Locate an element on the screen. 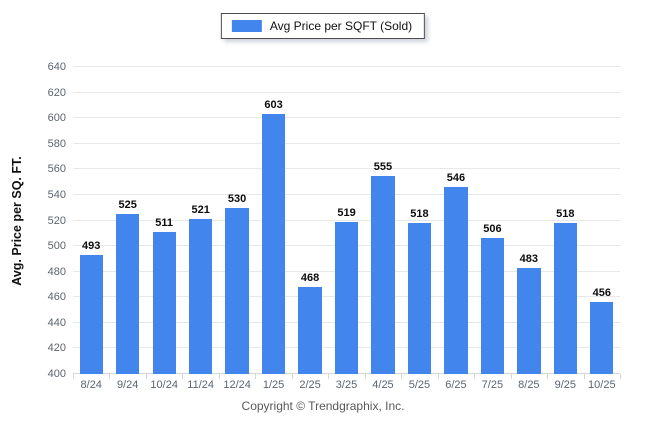 This screenshot has height=434, width=646. y-axis-title: Avg. Price per SQ. FT. is located at coordinates (16, 220).